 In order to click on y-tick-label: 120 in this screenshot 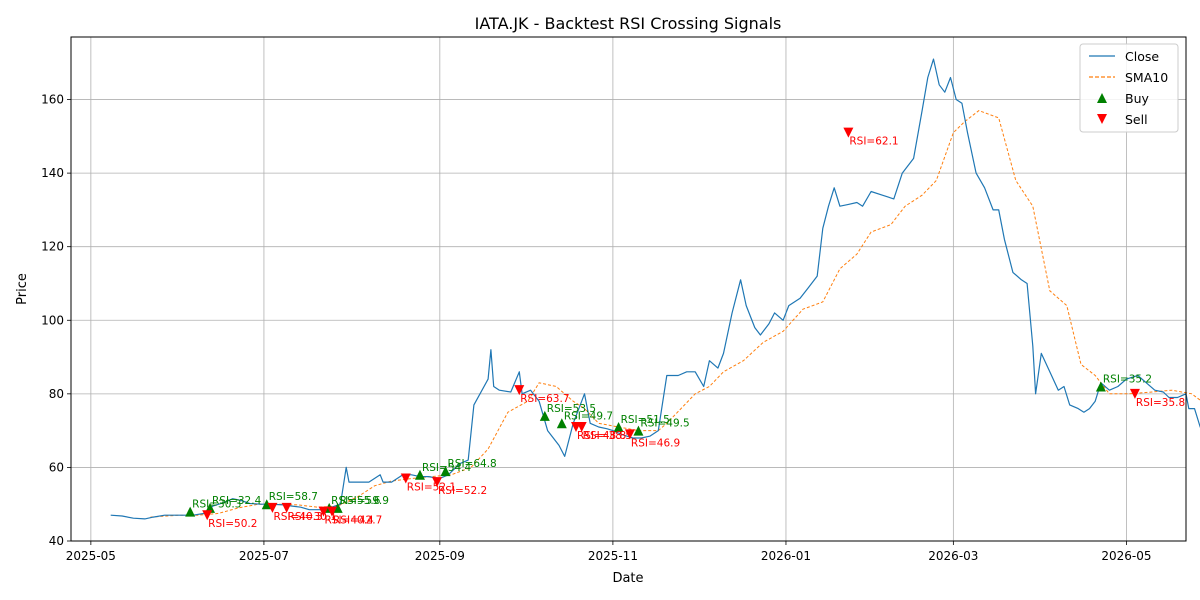, I will do `click(52, 247)`.